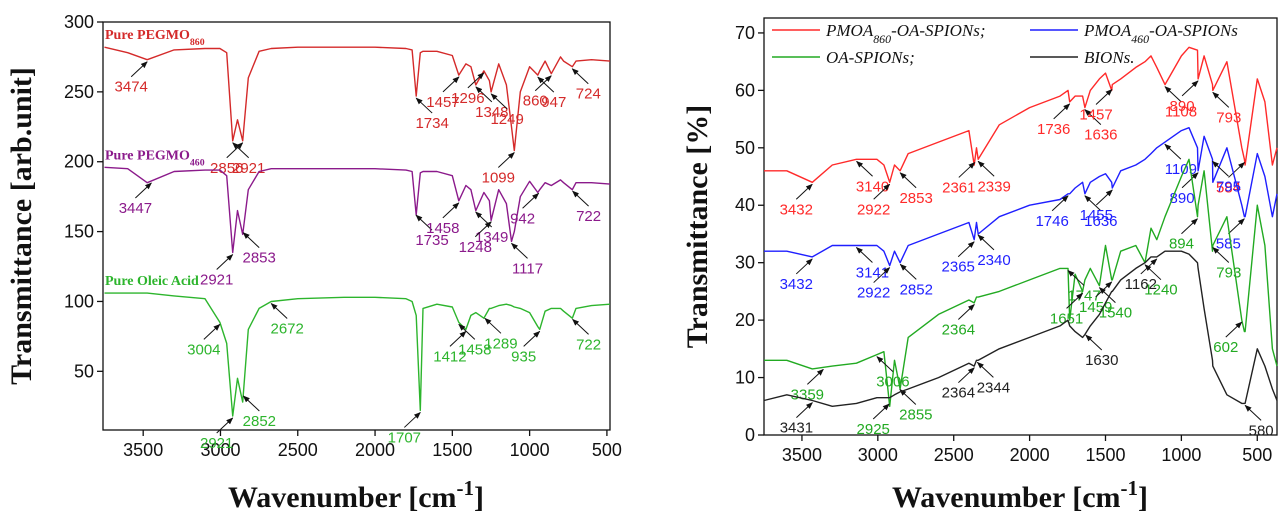 The height and width of the screenshot is (527, 1280). What do you see at coordinates (745, 263) in the screenshot?
I see `y-tick-label: 30` at bounding box center [745, 263].